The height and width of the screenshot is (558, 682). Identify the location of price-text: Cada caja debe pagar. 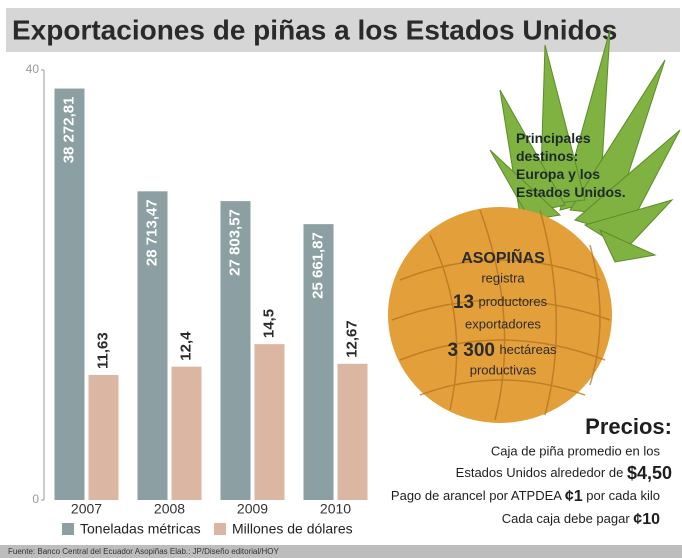
(566, 518).